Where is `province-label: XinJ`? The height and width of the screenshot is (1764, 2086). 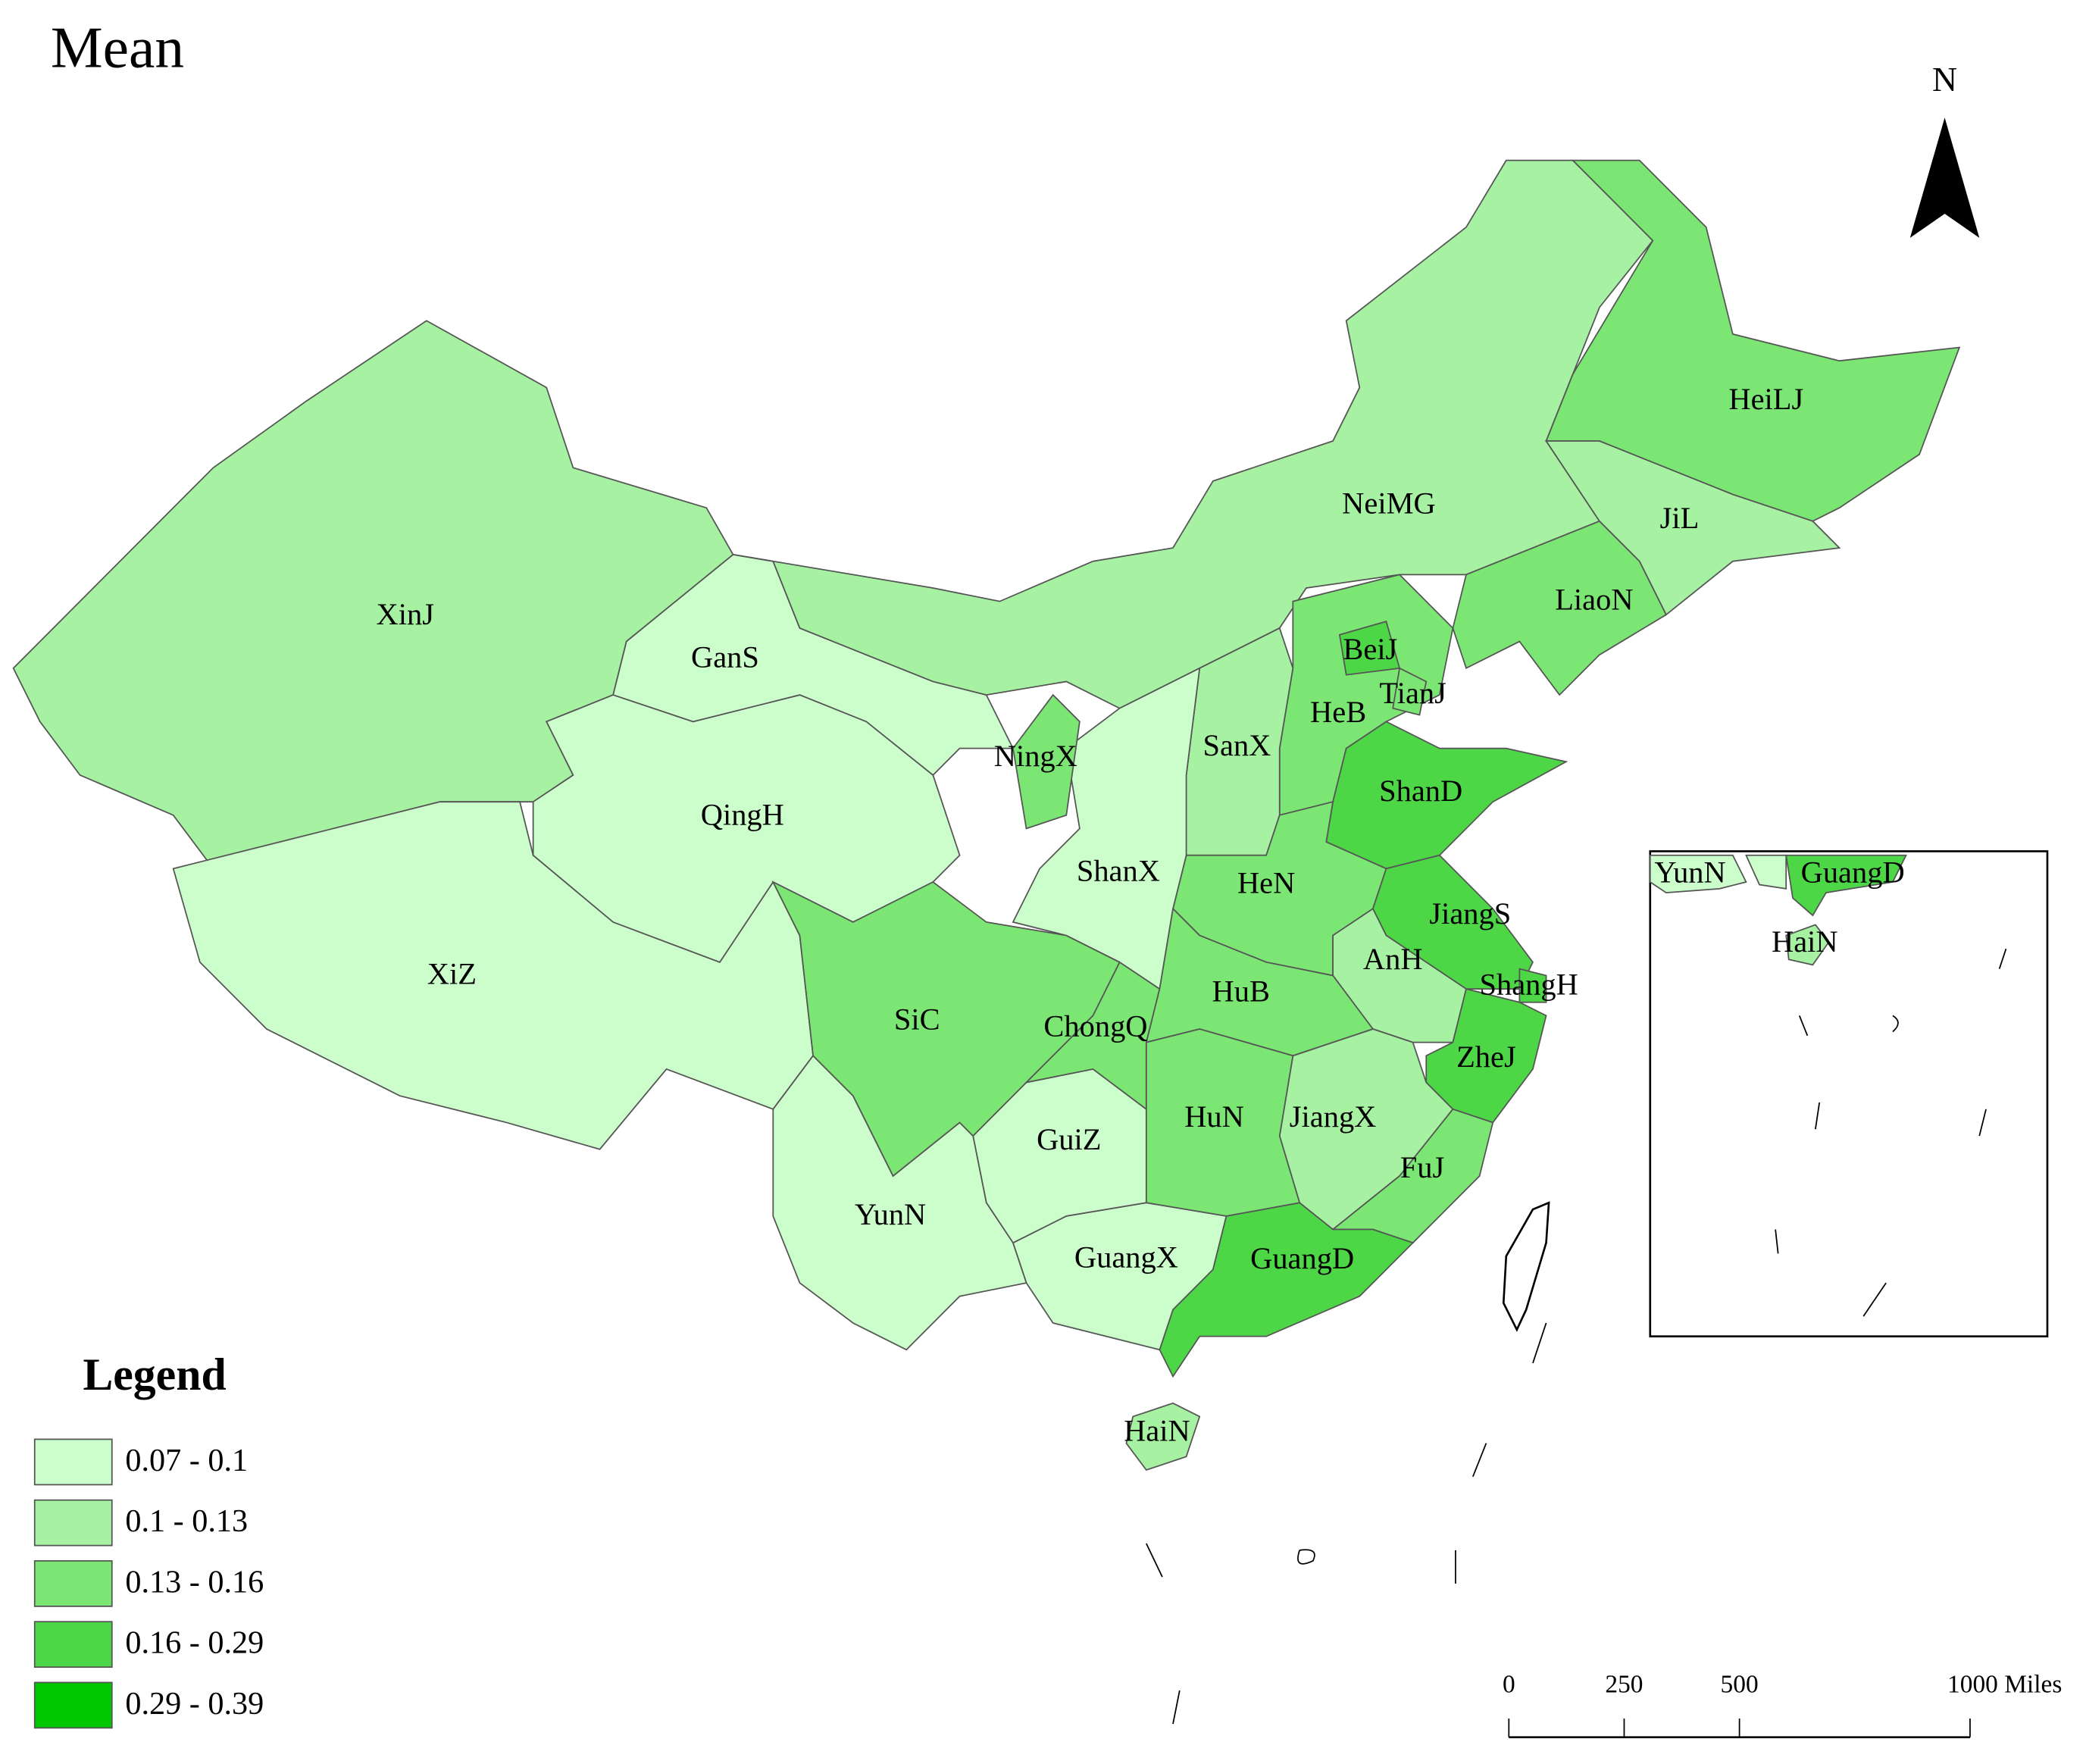
province-label: XinJ is located at coordinates (405, 614).